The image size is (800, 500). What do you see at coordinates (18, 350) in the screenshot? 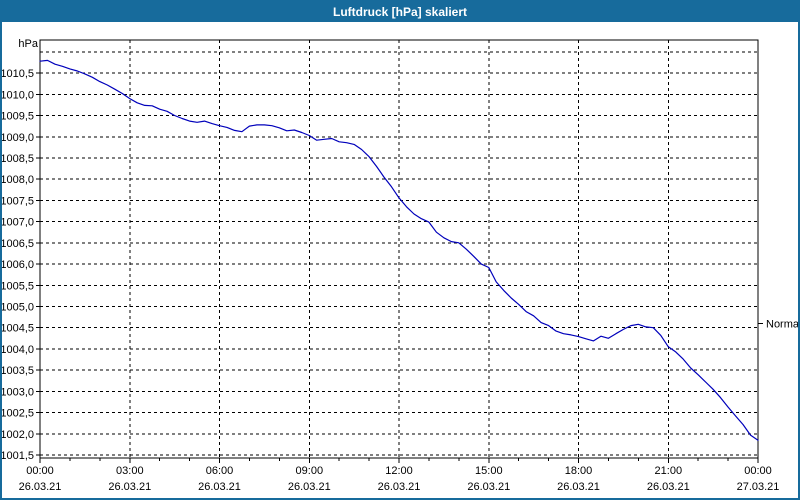
I see `y-tick-label: 1004,0` at bounding box center [18, 350].